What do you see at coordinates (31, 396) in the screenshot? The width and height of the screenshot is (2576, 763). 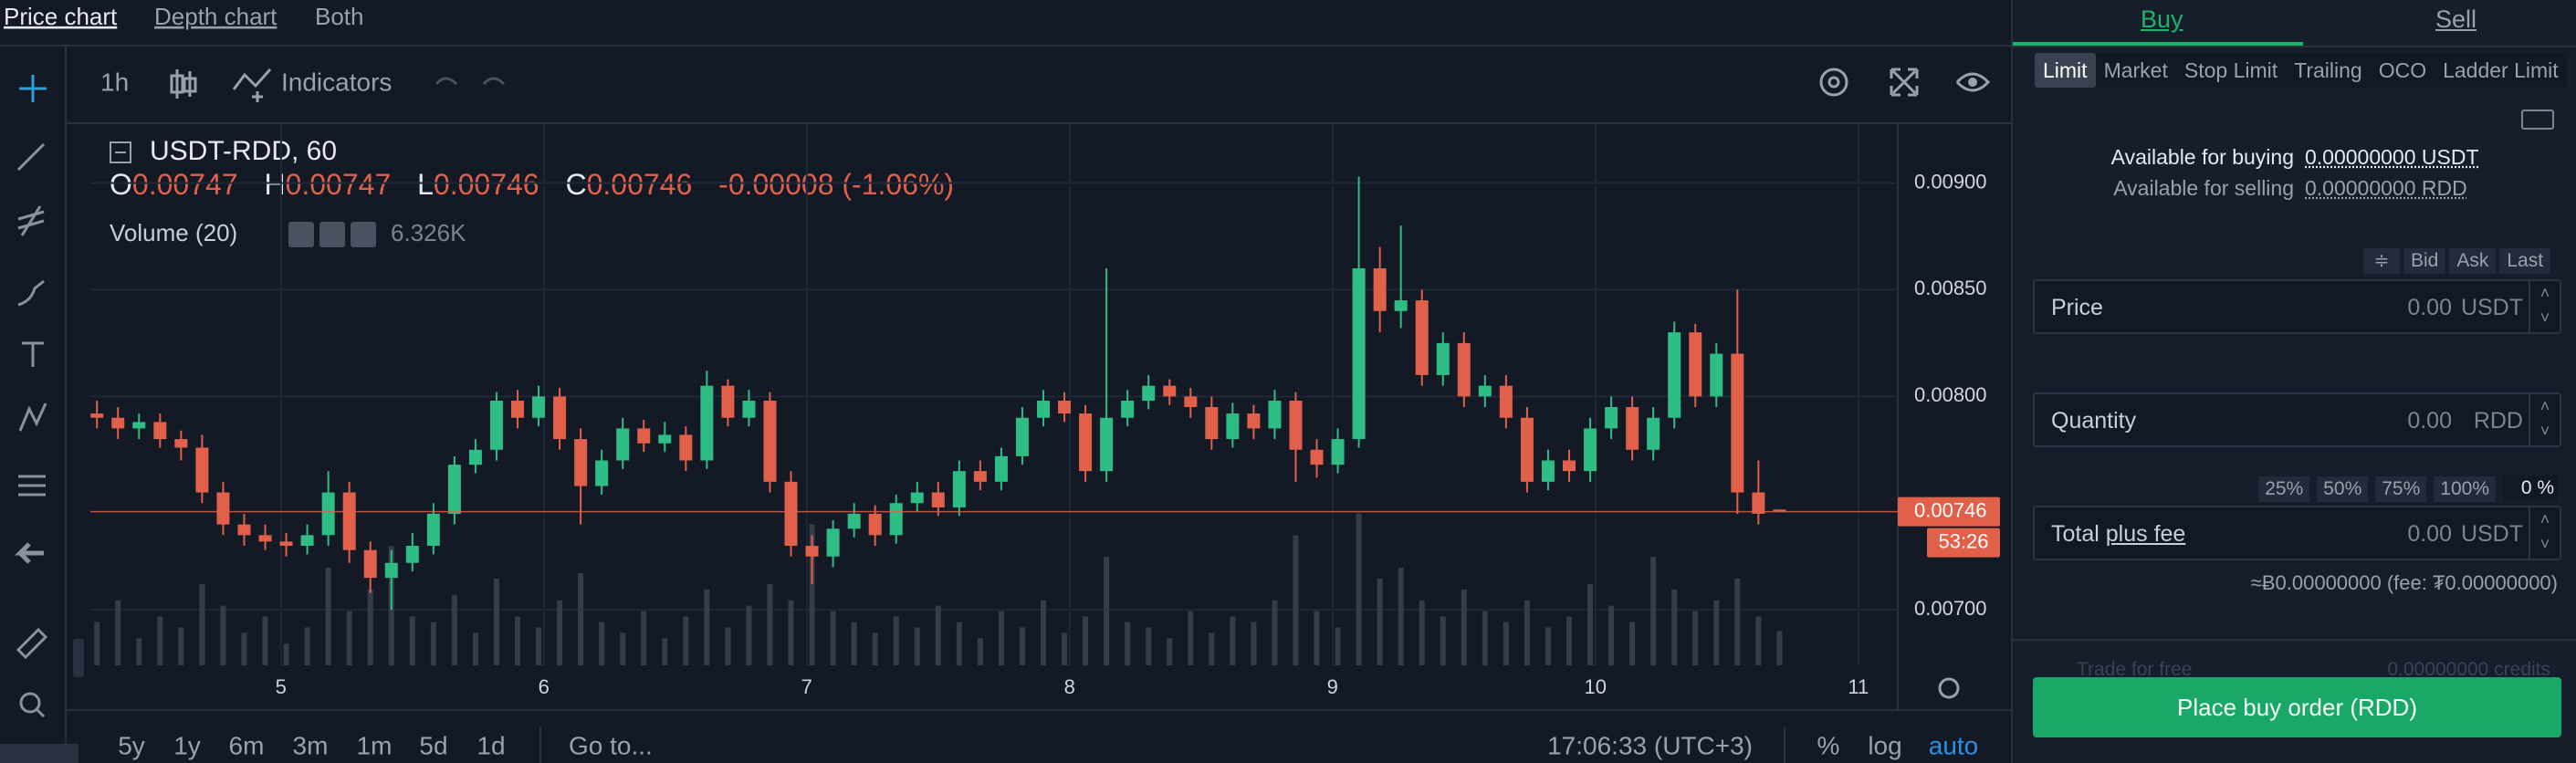 I see `drawing-tools` at bounding box center [31, 396].